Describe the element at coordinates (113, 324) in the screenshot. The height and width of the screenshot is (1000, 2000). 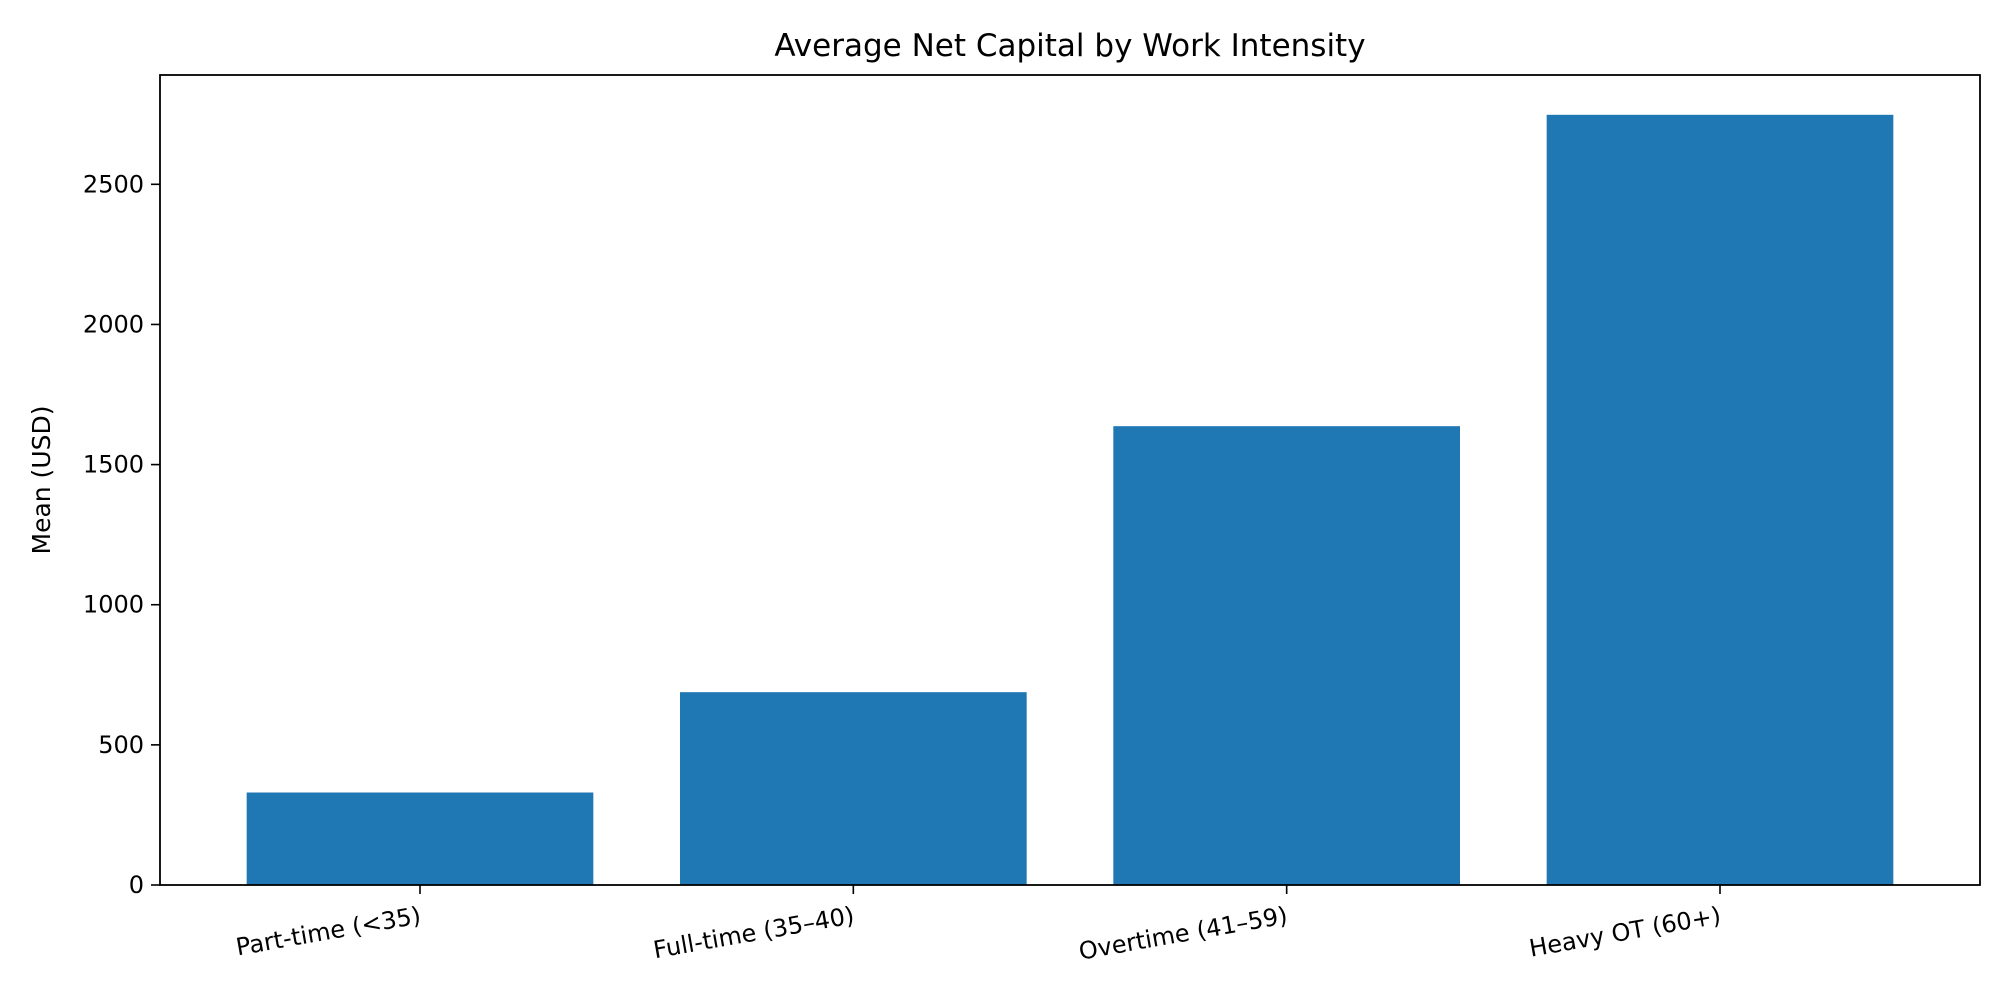
I see `y-tick-label: 2000` at that location.